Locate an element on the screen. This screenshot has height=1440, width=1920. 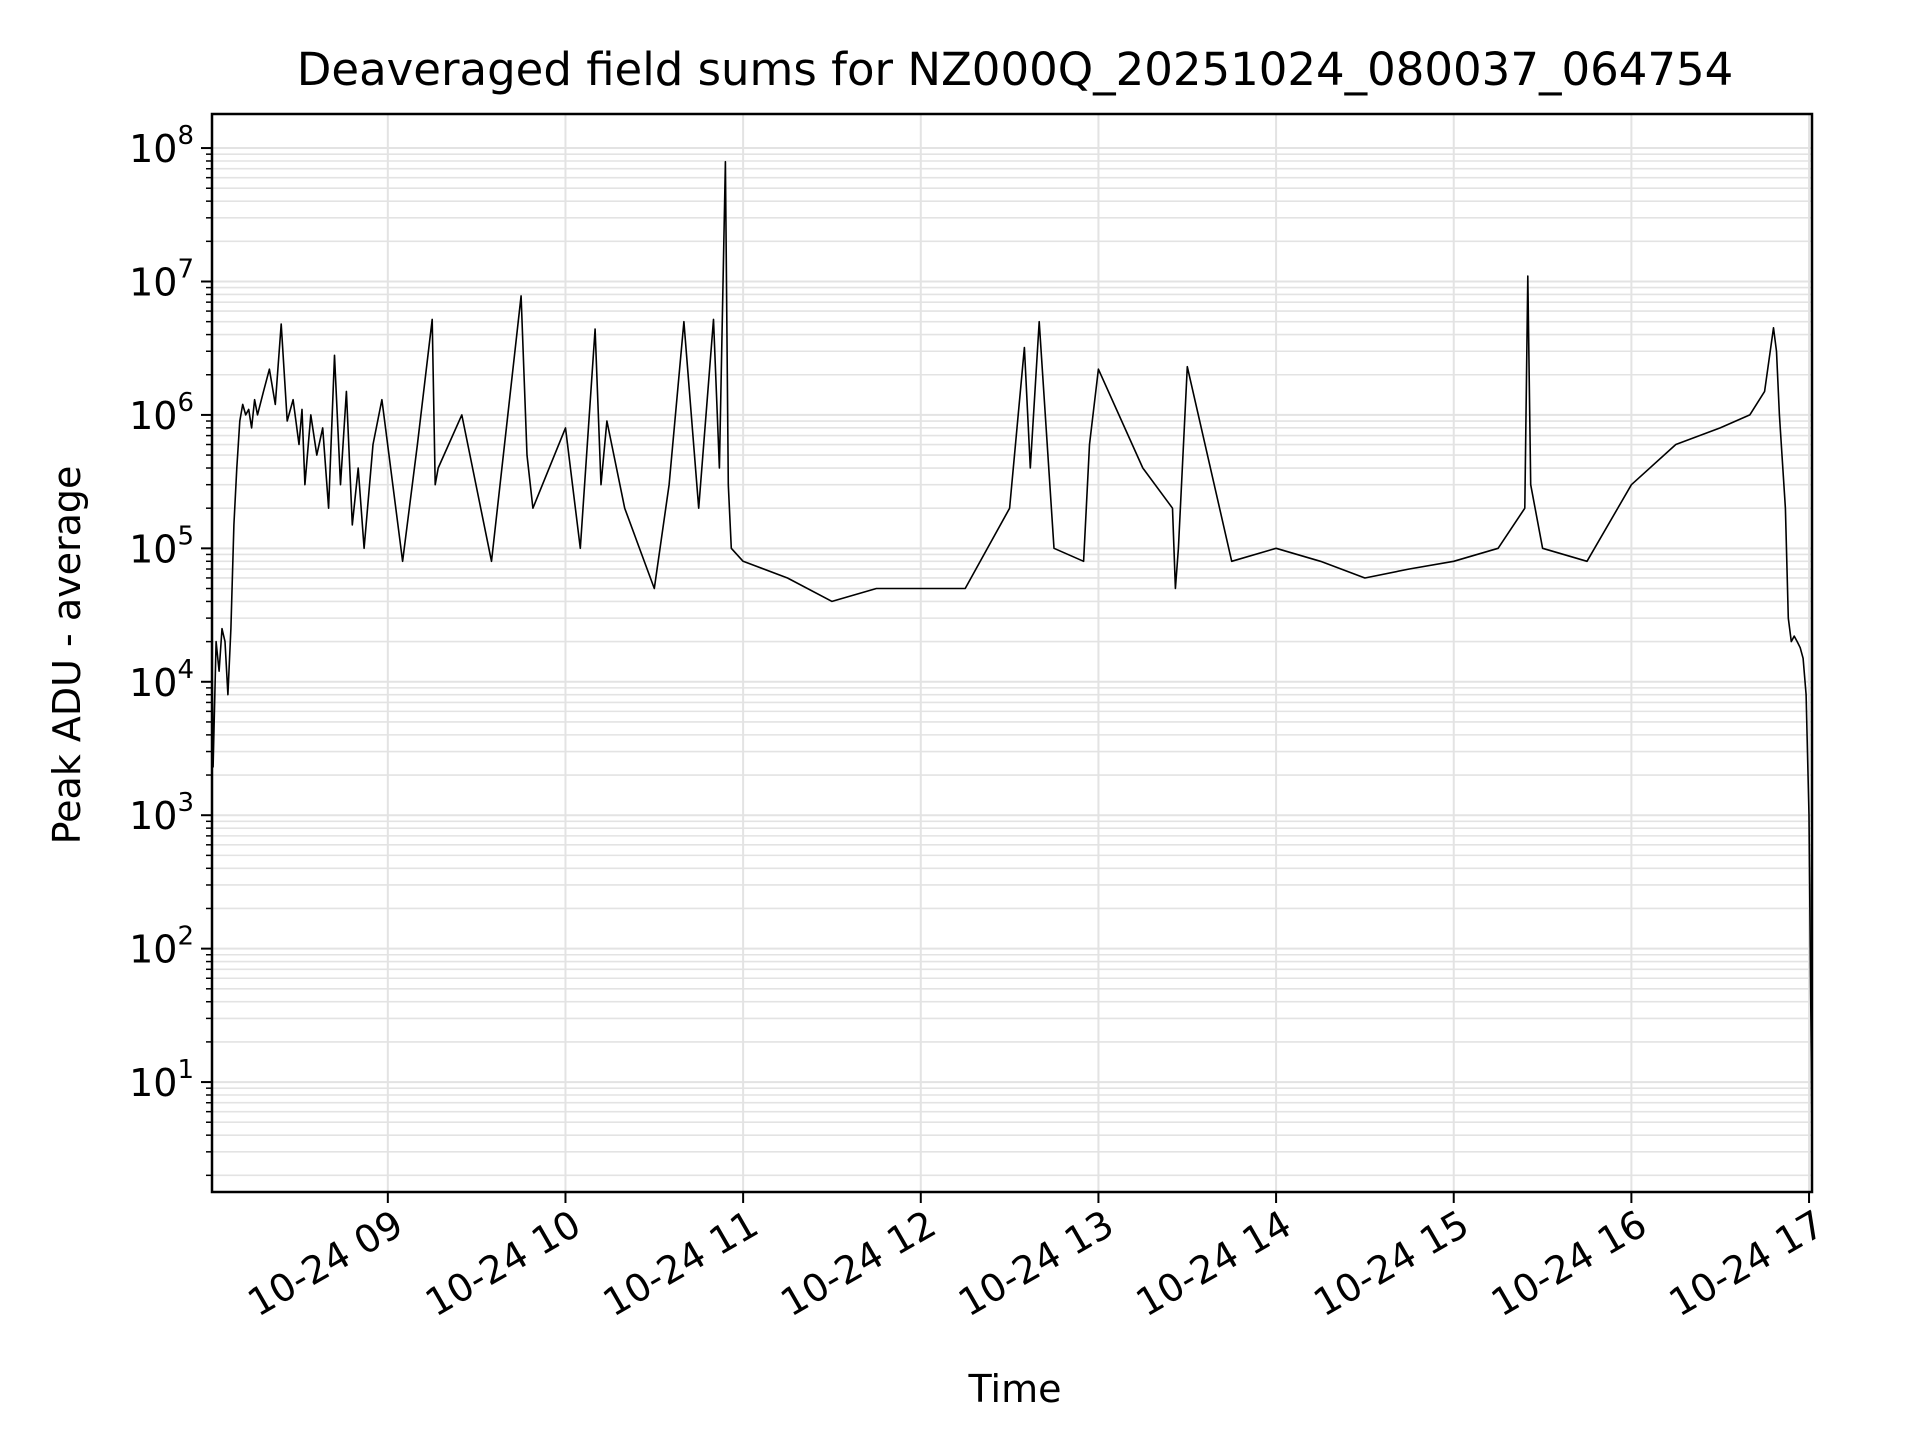
y-tick-label: 10² is located at coordinates (161, 947).